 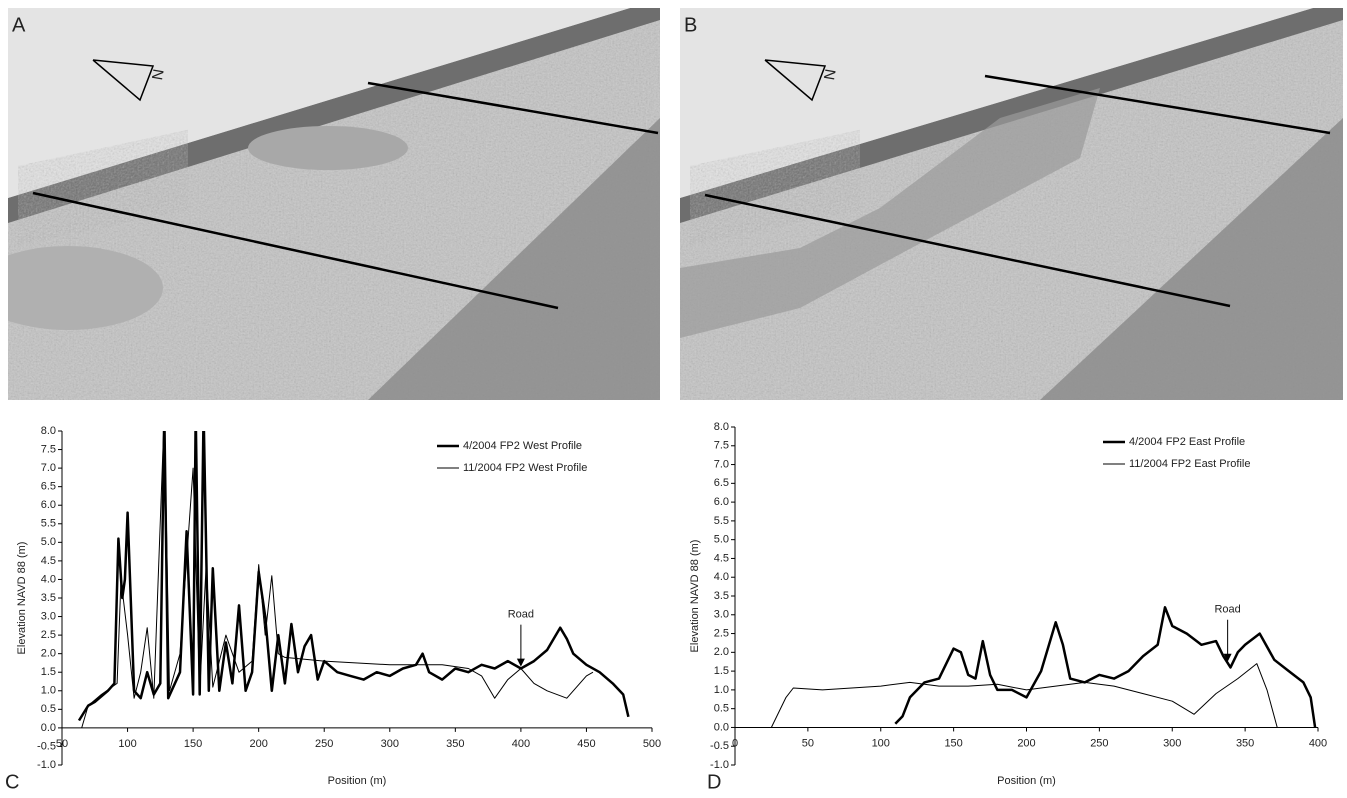 I want to click on legend-label: 11/2004 FP2 East Profile, so click(x=1189, y=464).